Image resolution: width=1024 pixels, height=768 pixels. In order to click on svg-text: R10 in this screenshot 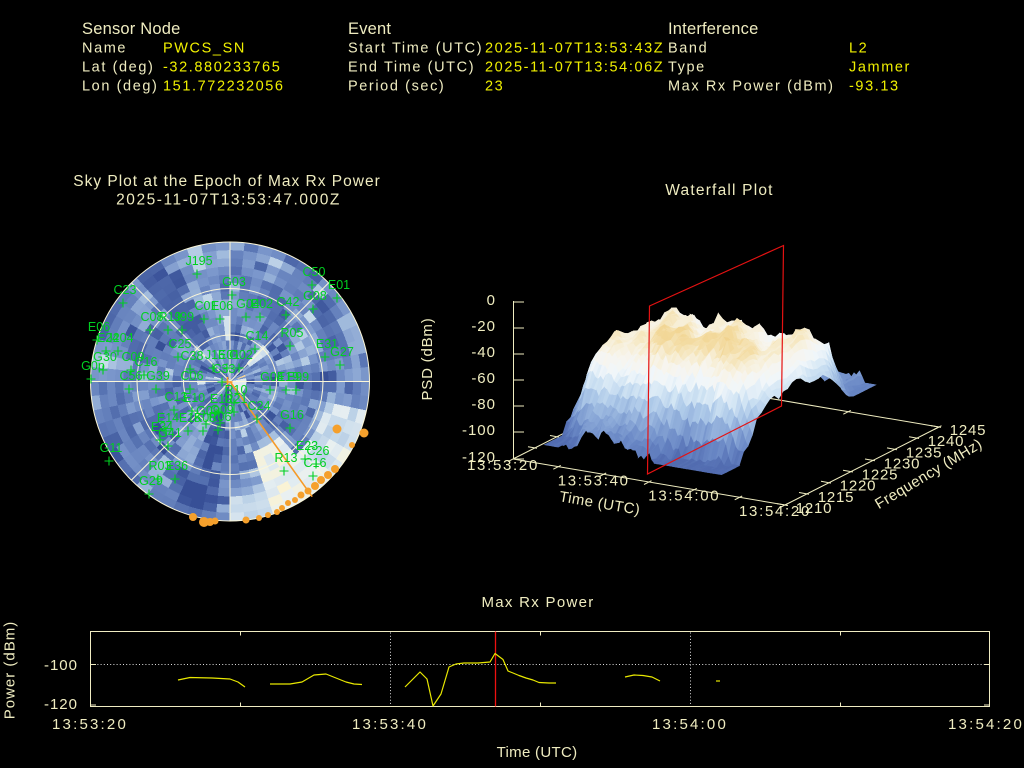, I will do `click(236, 390)`.